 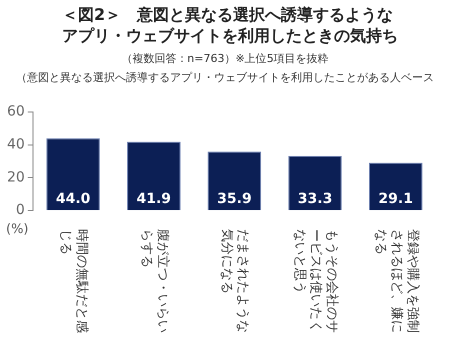 I want to click on y-axis-title: (%), so click(x=17, y=229).